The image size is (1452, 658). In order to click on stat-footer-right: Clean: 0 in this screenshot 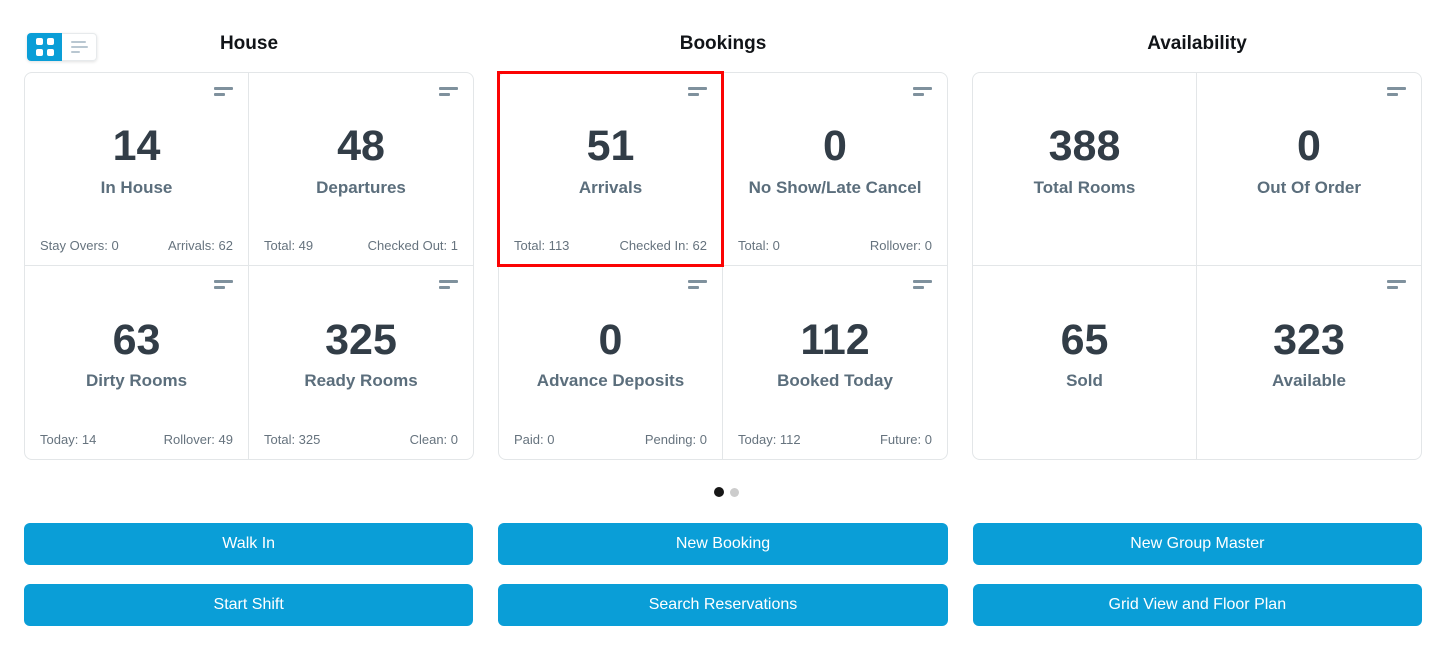, I will do `click(433, 439)`.